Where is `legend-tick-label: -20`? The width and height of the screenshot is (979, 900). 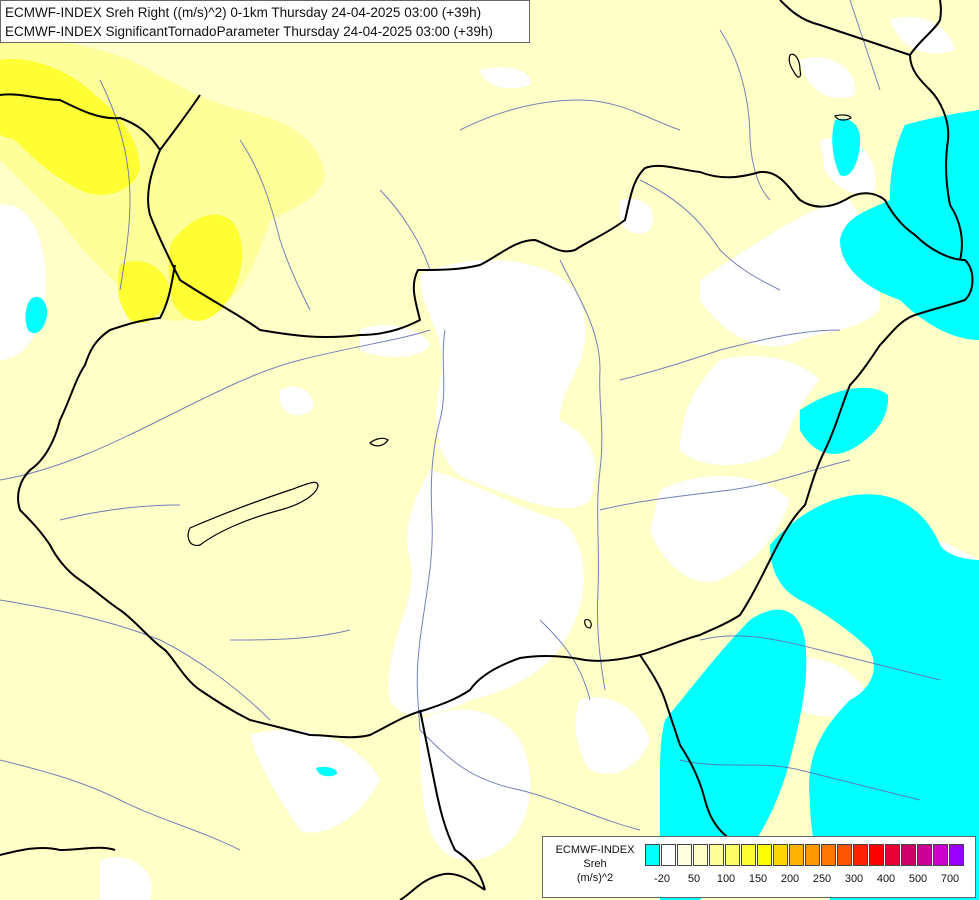 legend-tick-label: -20 is located at coordinates (662, 879).